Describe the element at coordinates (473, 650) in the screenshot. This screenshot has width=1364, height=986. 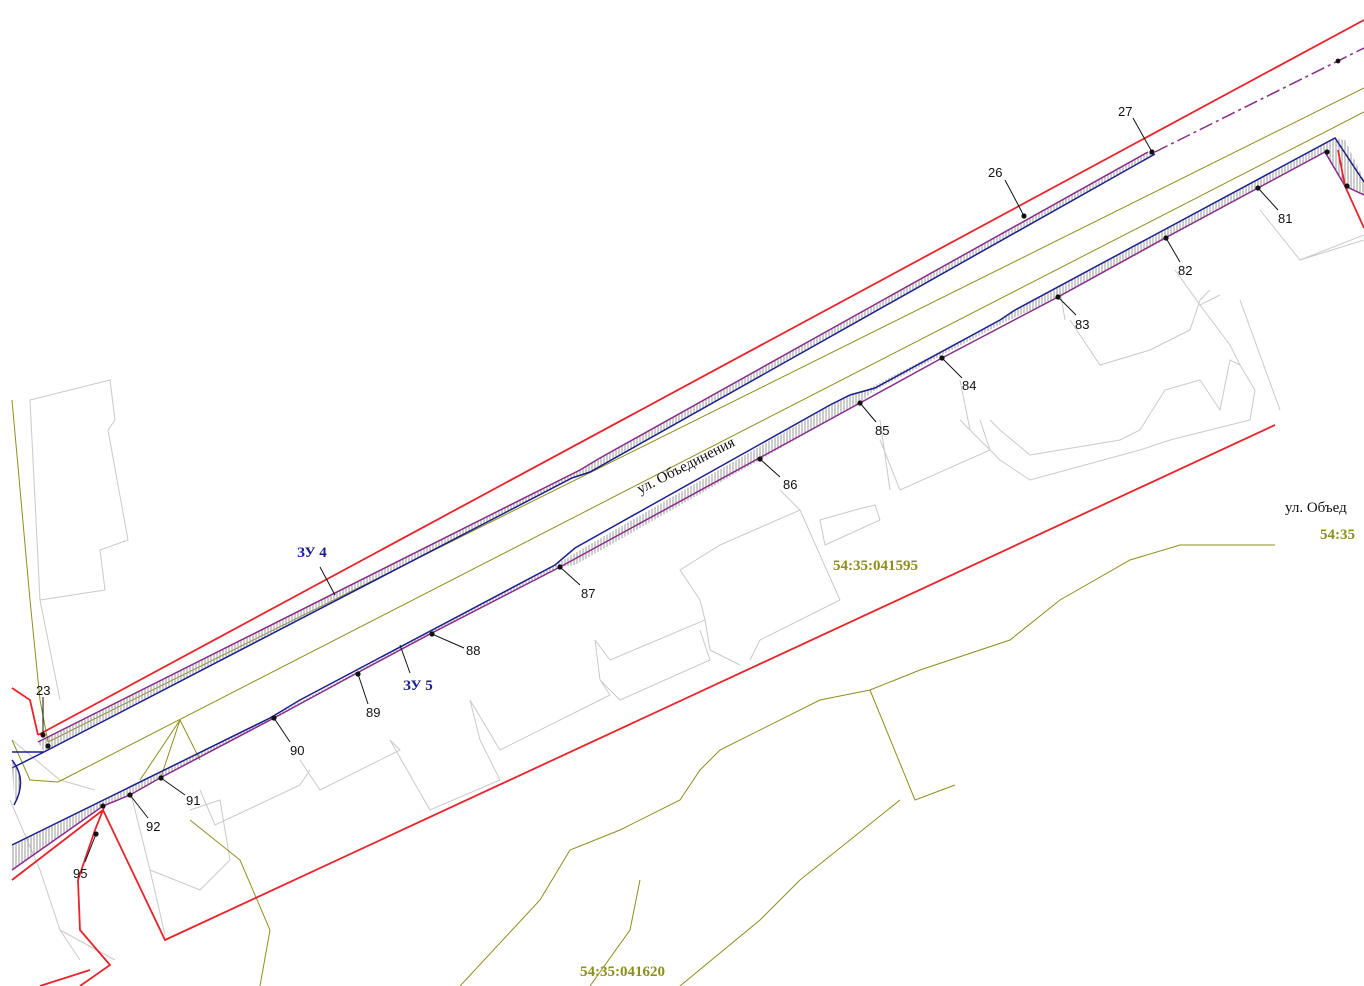
I see `label-point-88: 88` at that location.